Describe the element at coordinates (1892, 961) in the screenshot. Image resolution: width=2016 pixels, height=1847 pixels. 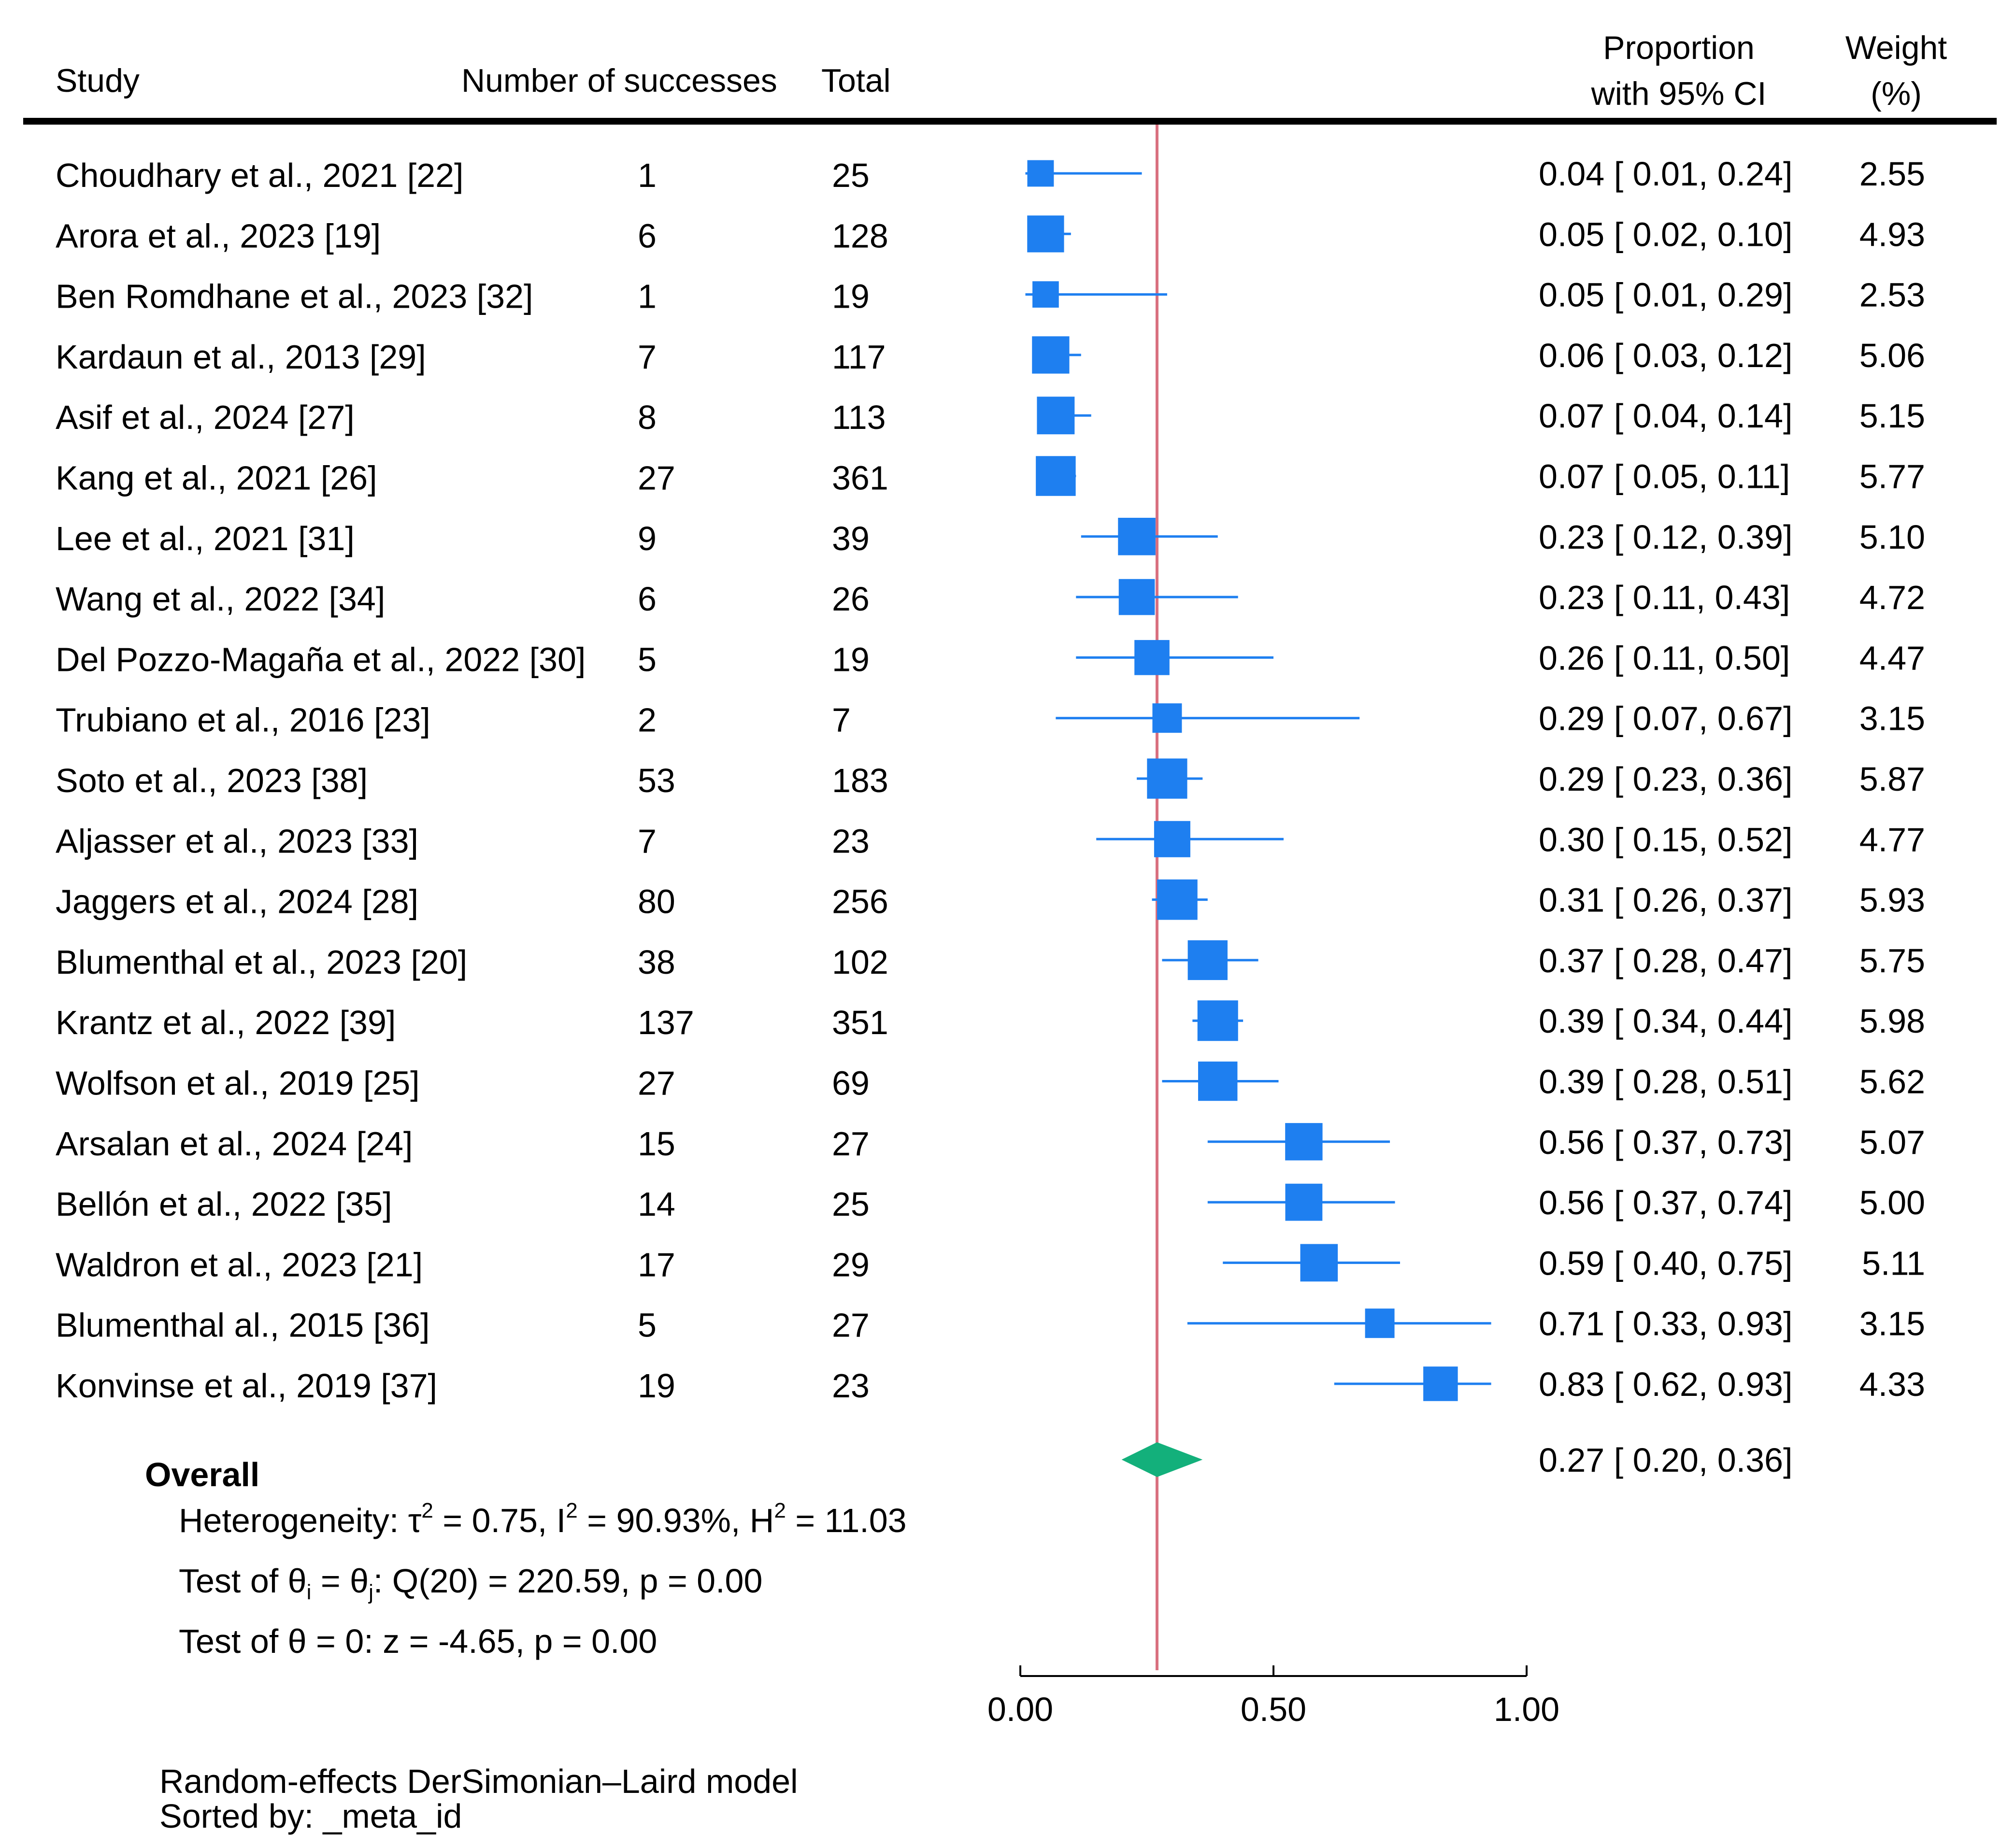
I see `weight-value: 5.75` at that location.